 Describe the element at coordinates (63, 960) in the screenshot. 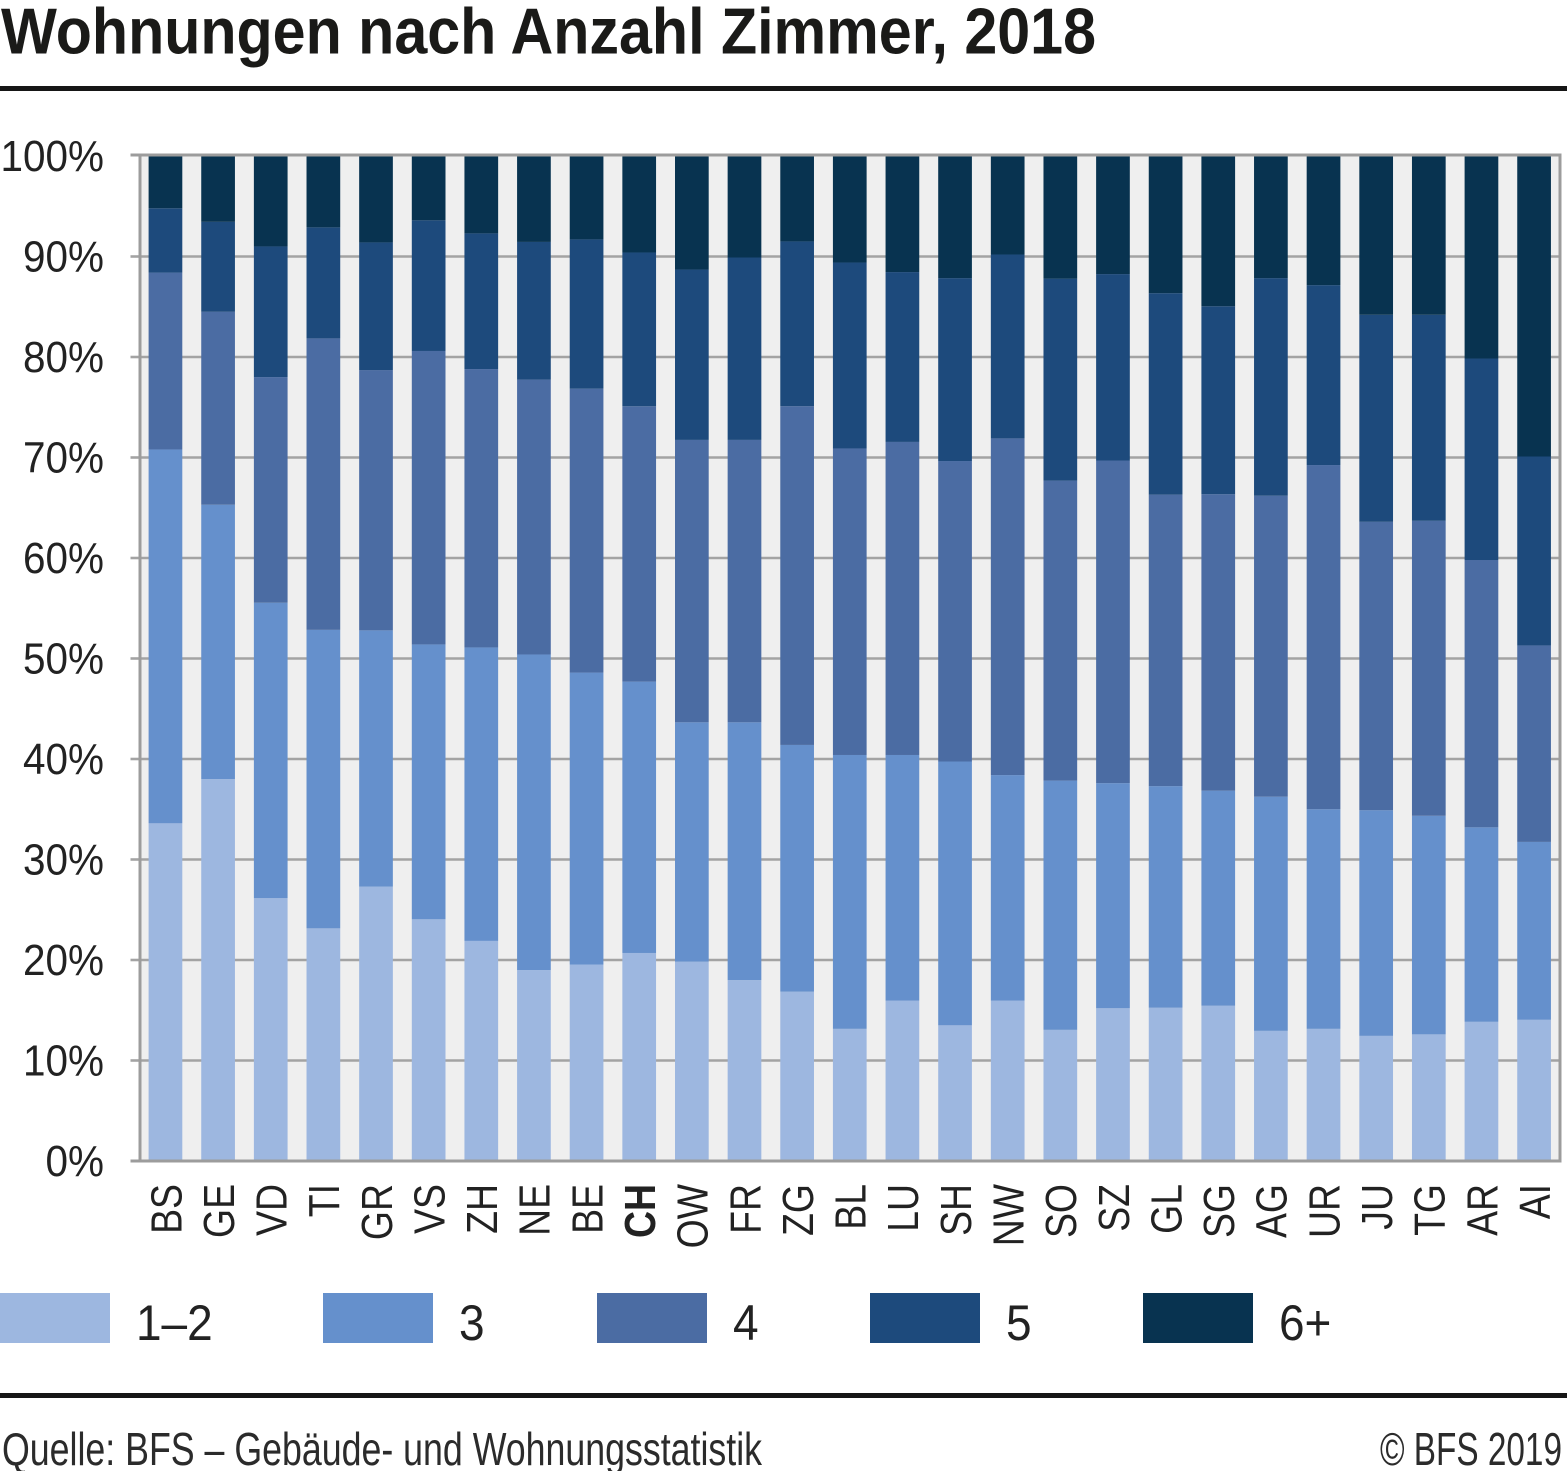

I see `svg-text: 20%` at that location.